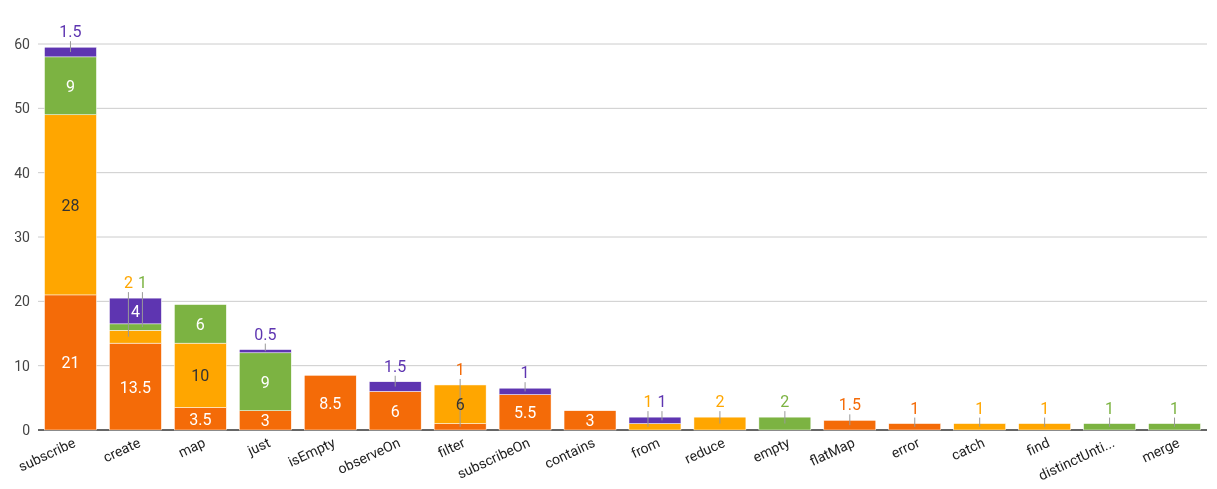  I want to click on y-tick-label: 30, so click(22, 237).